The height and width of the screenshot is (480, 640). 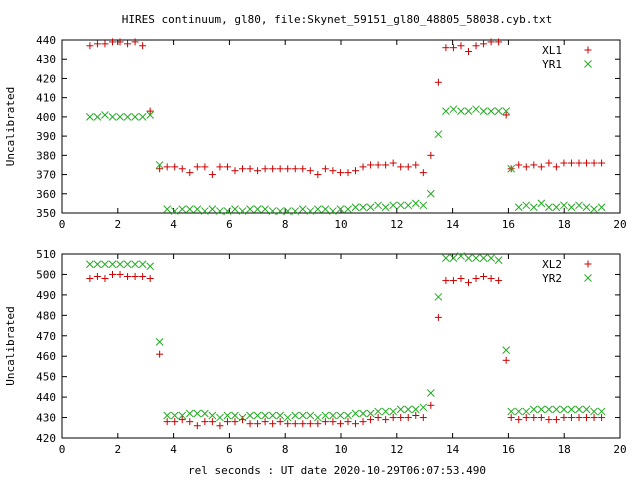 What do you see at coordinates (285, 449) in the screenshot?
I see `x-tick-label: 8` at bounding box center [285, 449].